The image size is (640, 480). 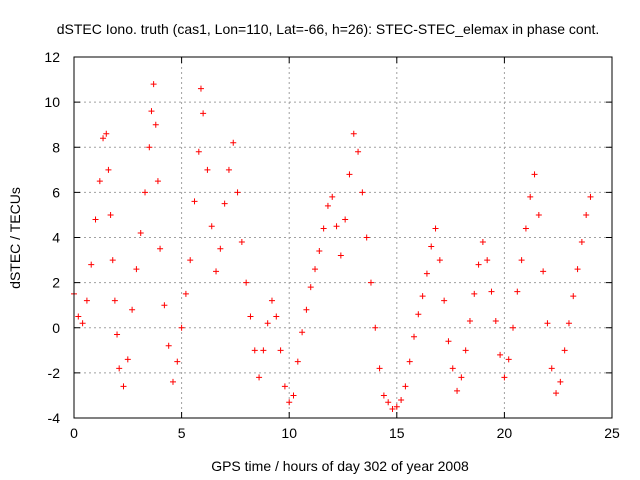 I want to click on x-tick-label: 15, so click(x=397, y=433).